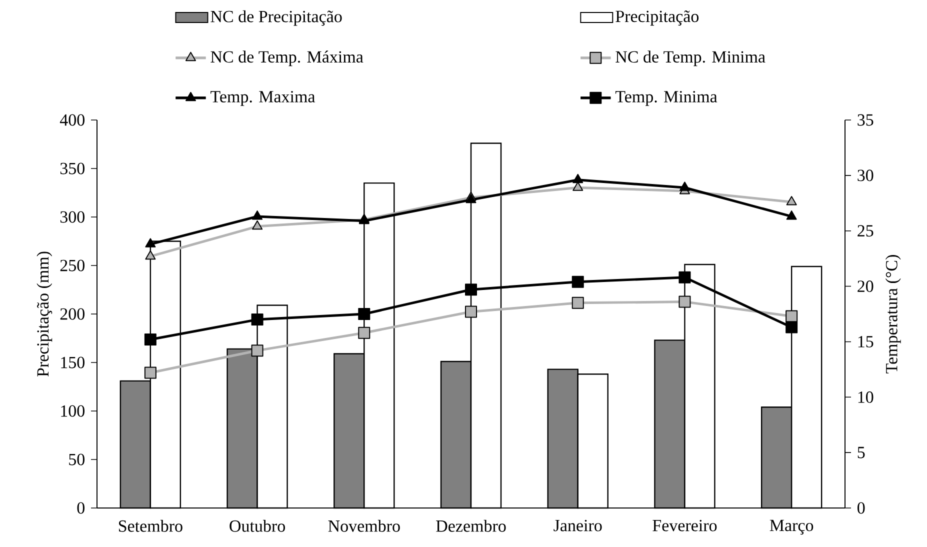 This screenshot has width=927, height=547. I want to click on y2-tick-label: 25, so click(866, 231).